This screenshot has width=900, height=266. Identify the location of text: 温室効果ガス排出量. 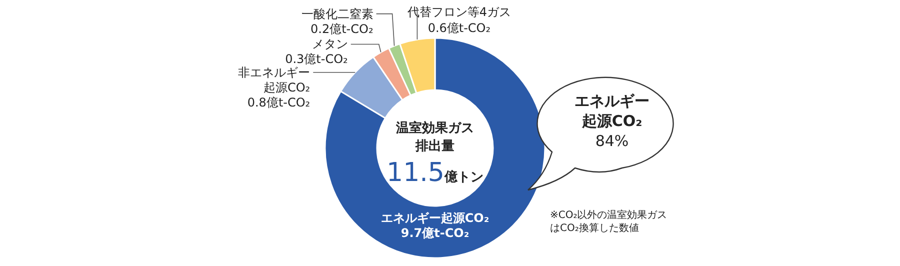
(434, 137).